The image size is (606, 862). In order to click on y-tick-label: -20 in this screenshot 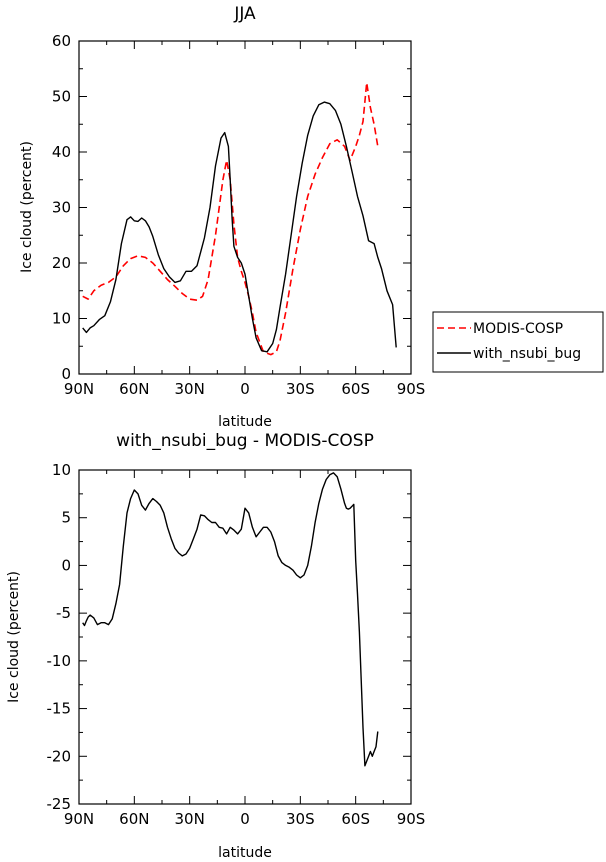, I will do `click(59, 756)`.